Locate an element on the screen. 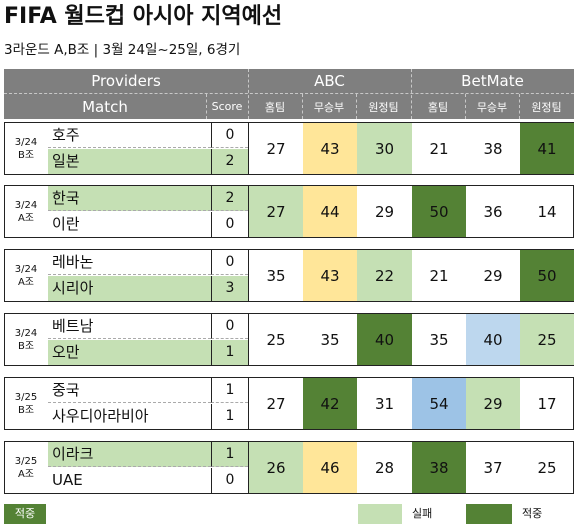 This screenshot has height=527, width=576. header-abc-home: 홈팀 is located at coordinates (275, 107).